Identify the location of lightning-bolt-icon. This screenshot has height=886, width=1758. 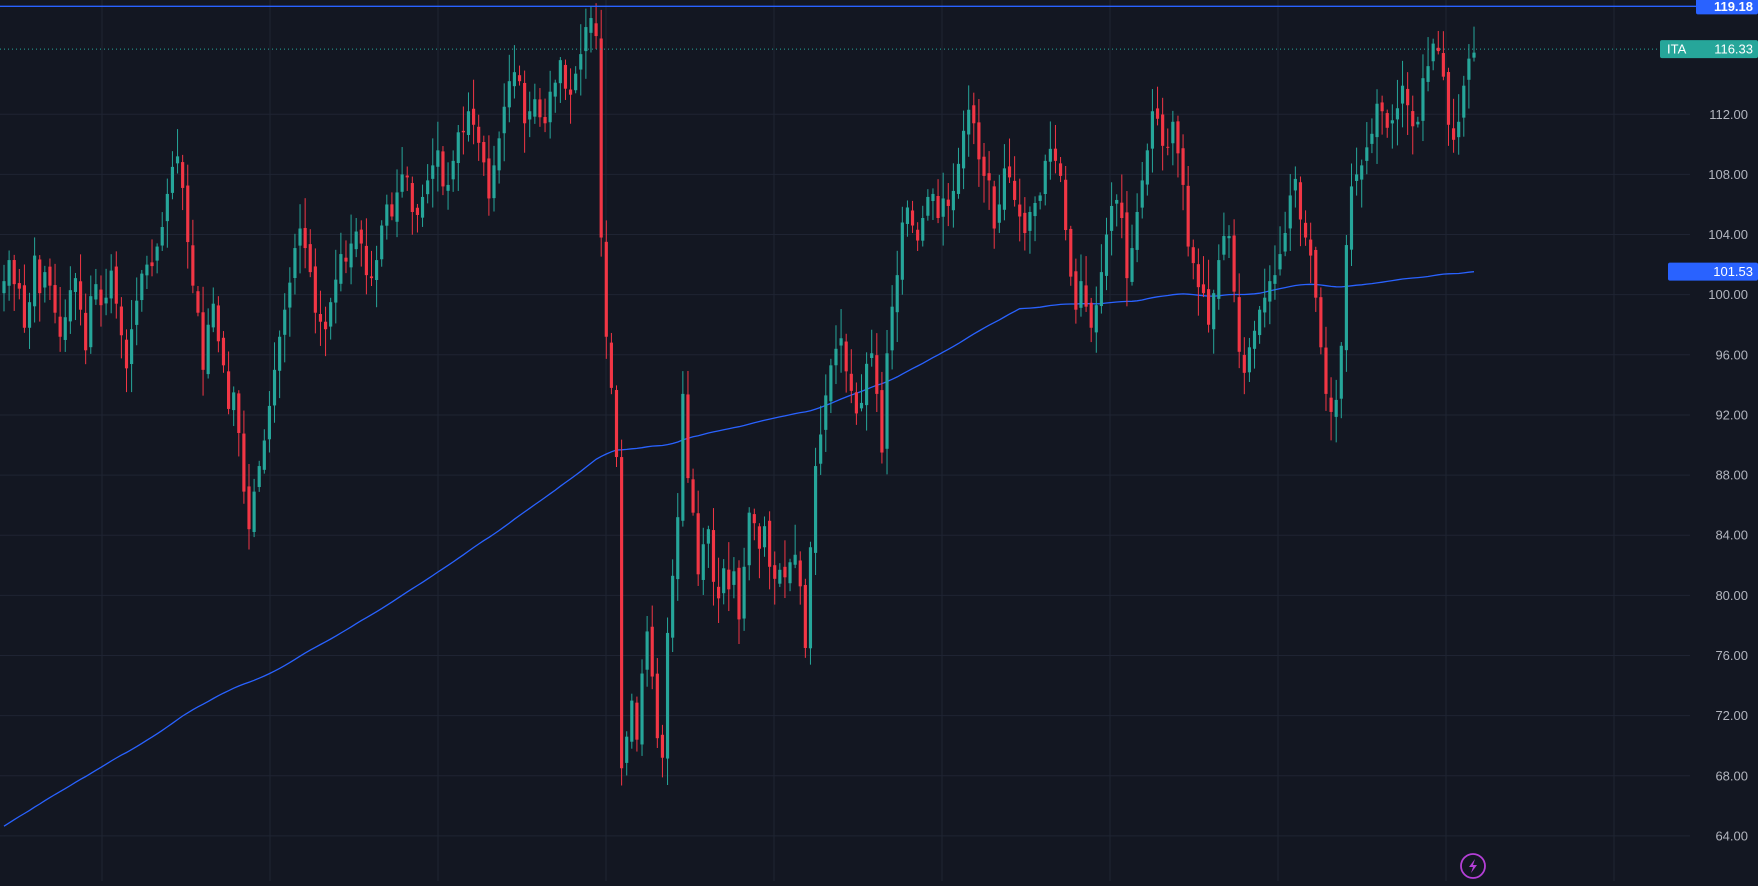
(1473, 866).